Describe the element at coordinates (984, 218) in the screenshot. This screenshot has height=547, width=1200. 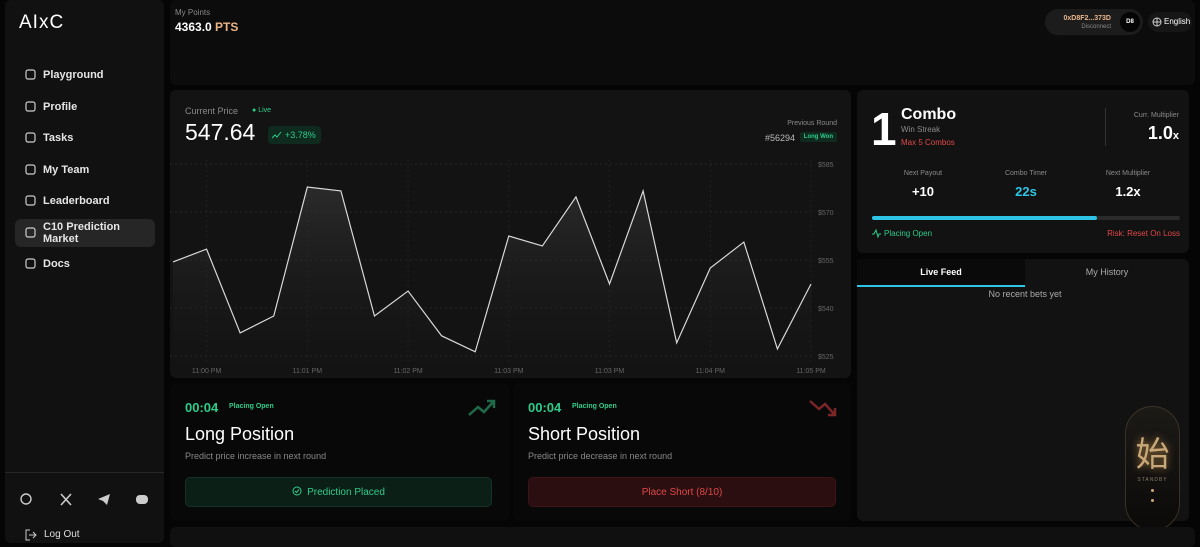
I see `timer-progress` at that location.